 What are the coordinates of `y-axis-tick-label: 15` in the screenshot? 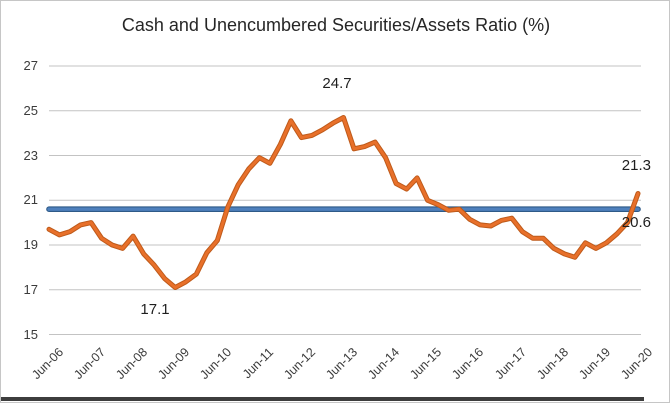 It's located at (30, 334).